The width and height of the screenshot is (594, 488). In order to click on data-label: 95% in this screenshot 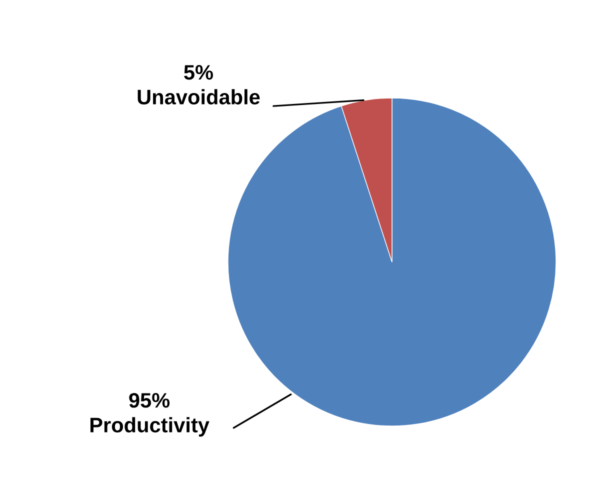, I will do `click(149, 400)`.